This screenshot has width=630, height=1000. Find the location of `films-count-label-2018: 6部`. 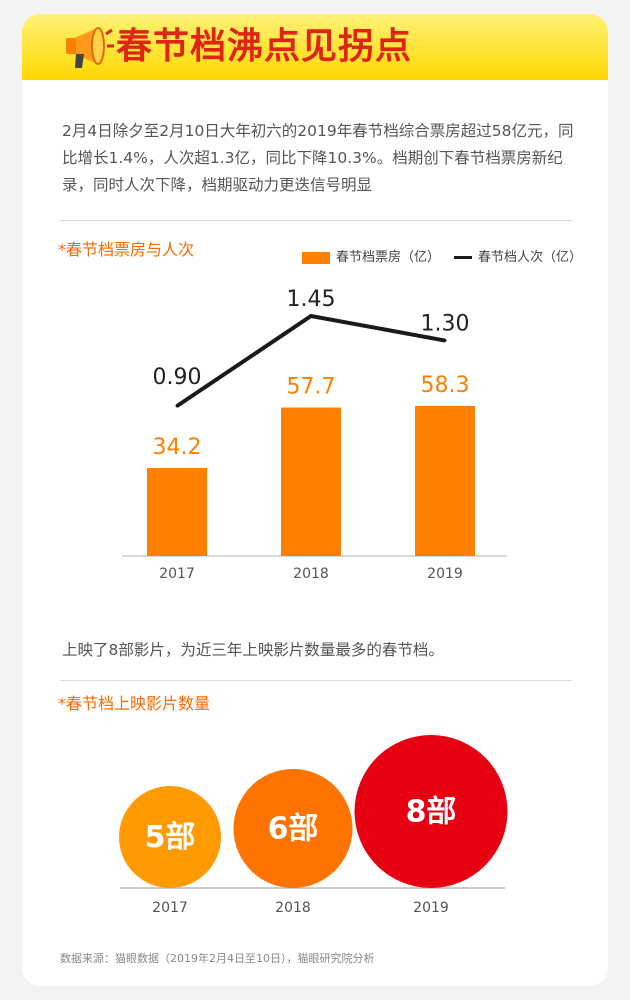

films-count-label-2018: 6部 is located at coordinates (293, 829).